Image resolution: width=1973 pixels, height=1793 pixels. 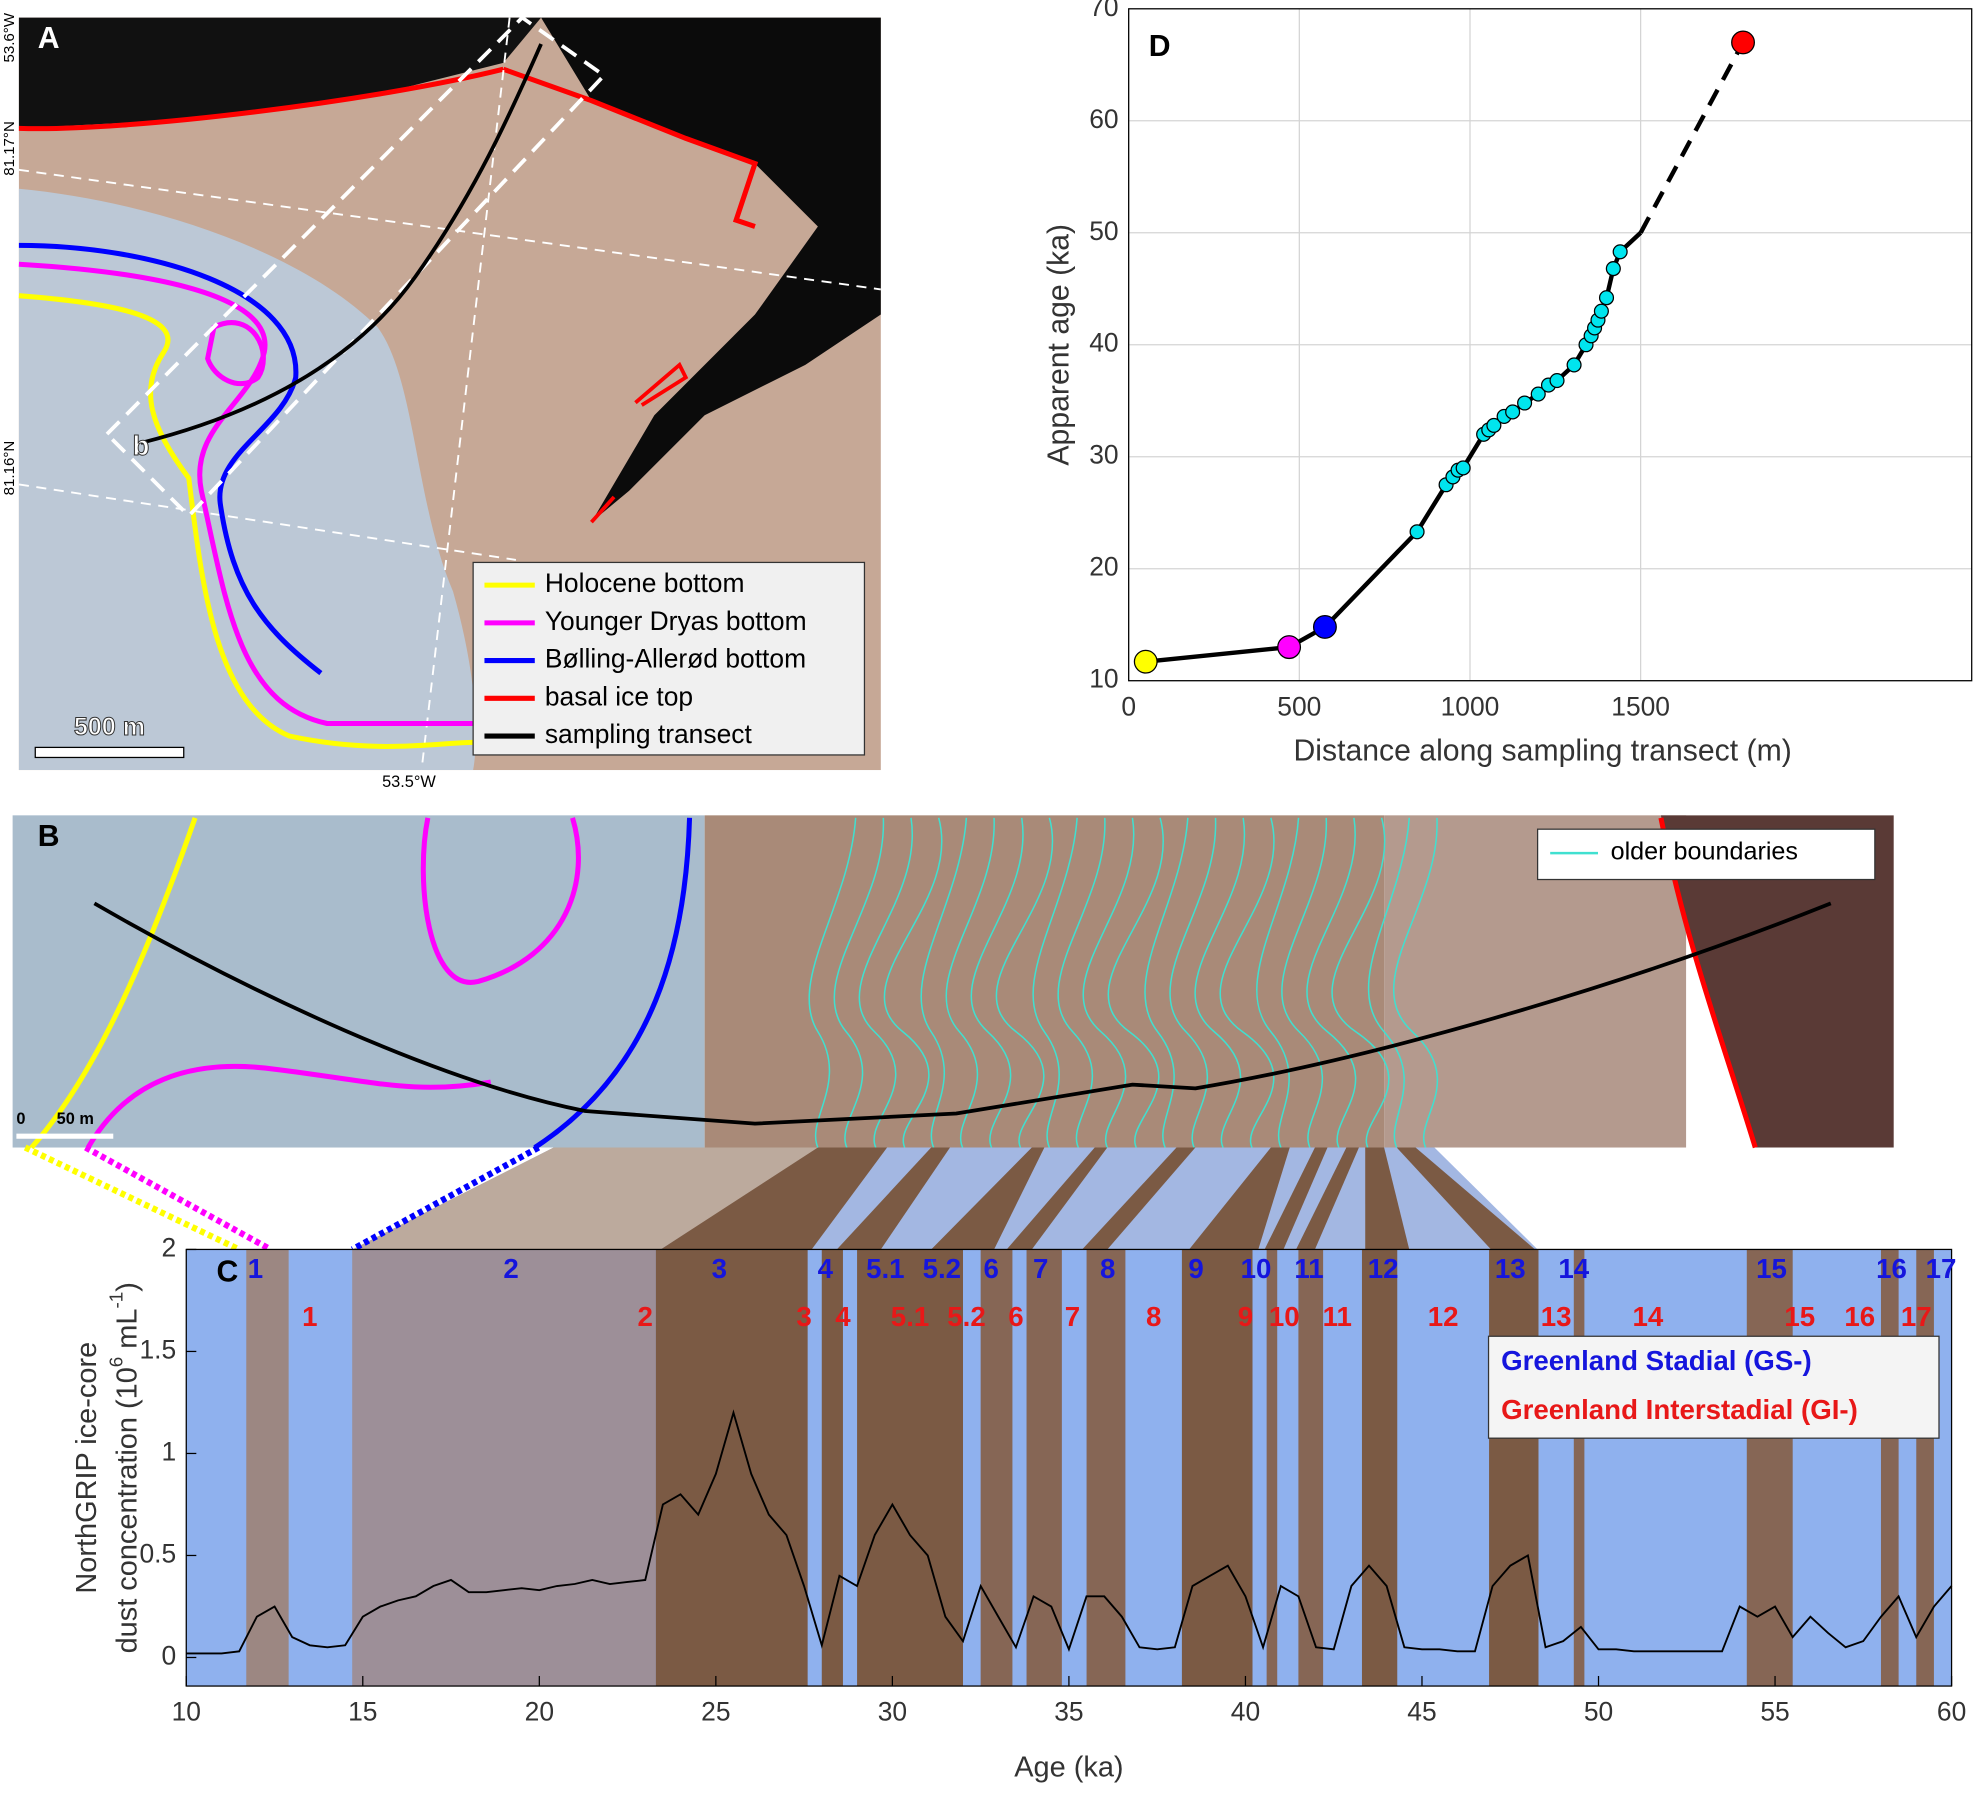 What do you see at coordinates (169, 1655) in the screenshot?
I see `y-tick-label: 0` at bounding box center [169, 1655].